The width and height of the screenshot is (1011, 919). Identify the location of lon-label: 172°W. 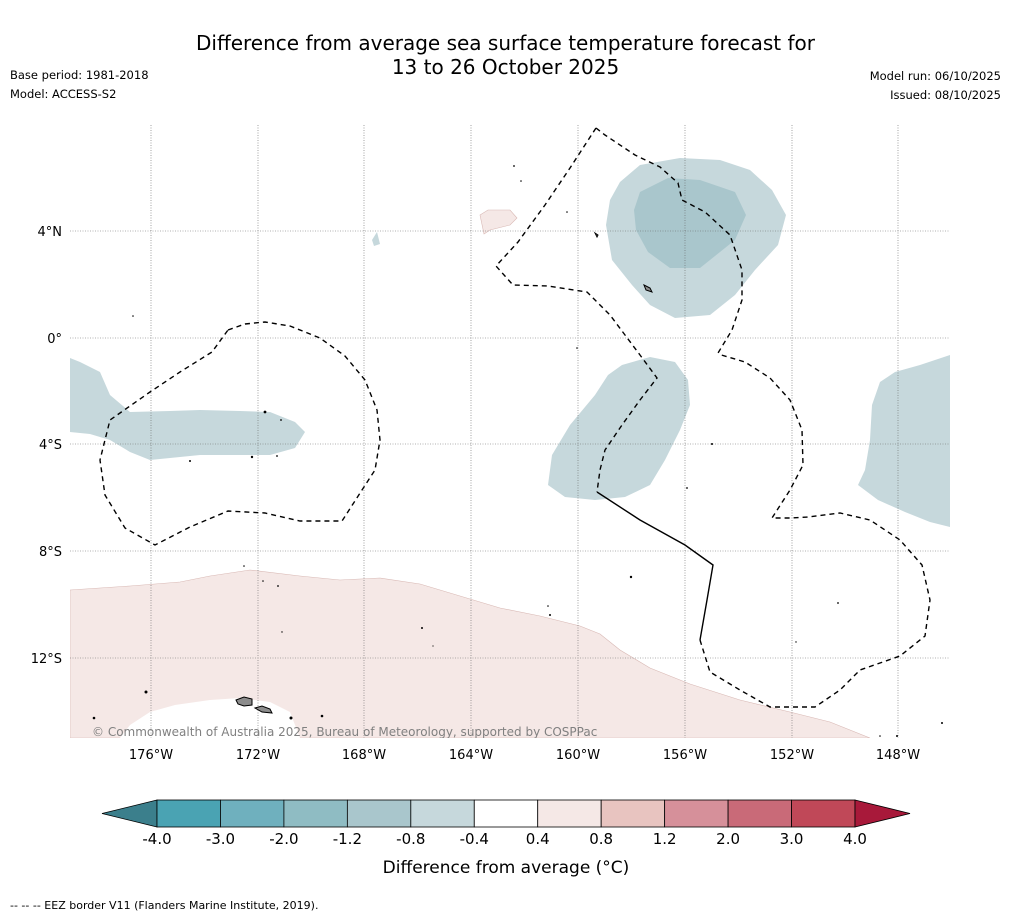
(258, 755).